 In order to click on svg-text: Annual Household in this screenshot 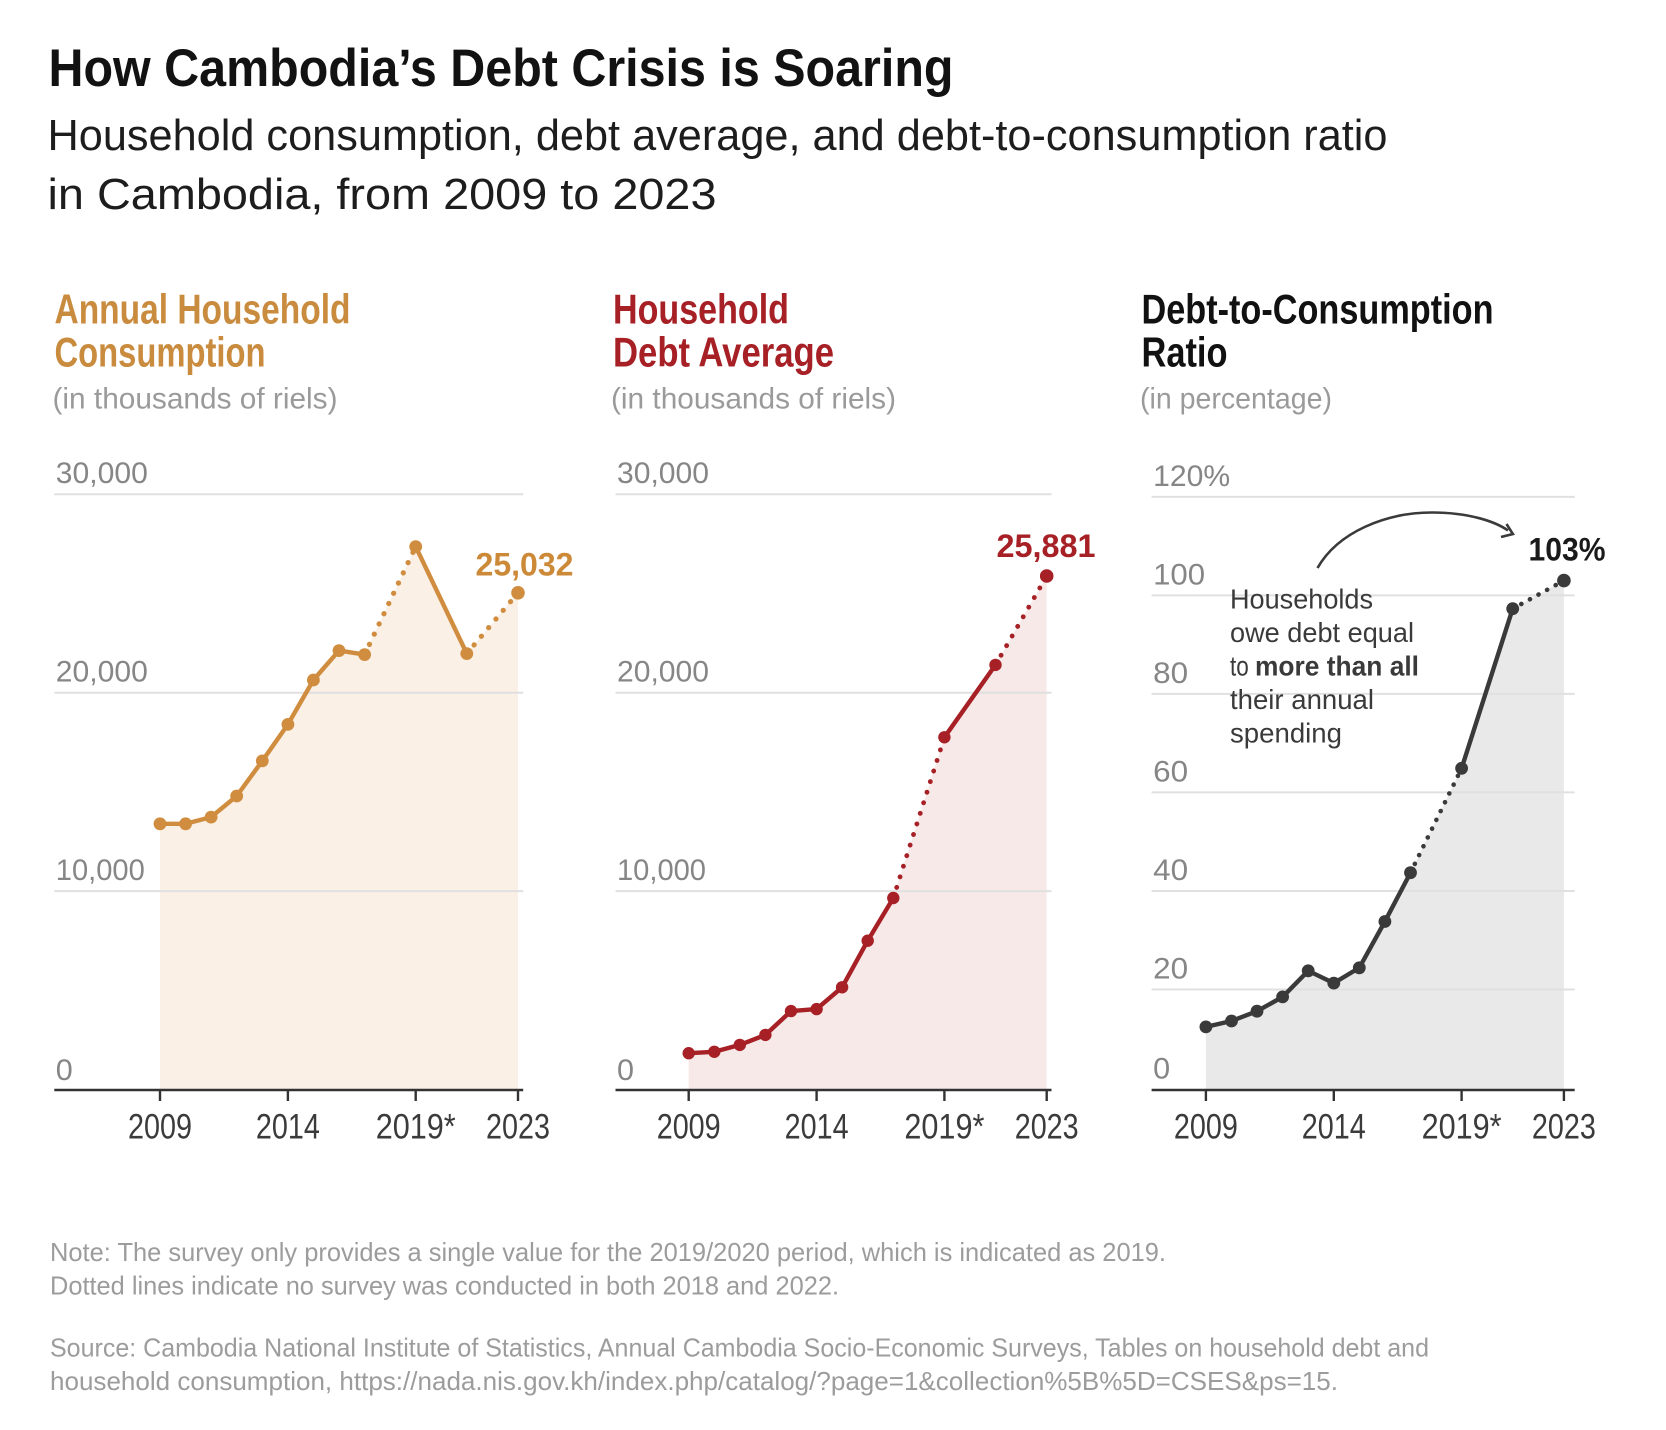, I will do `click(203, 309)`.